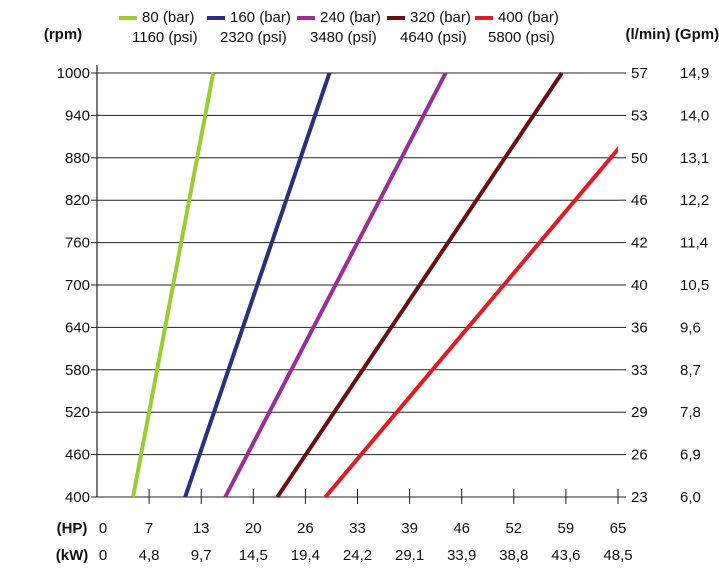 This screenshot has height=577, width=719. I want to click on gpm-tick-label: 6,9, so click(690, 455).